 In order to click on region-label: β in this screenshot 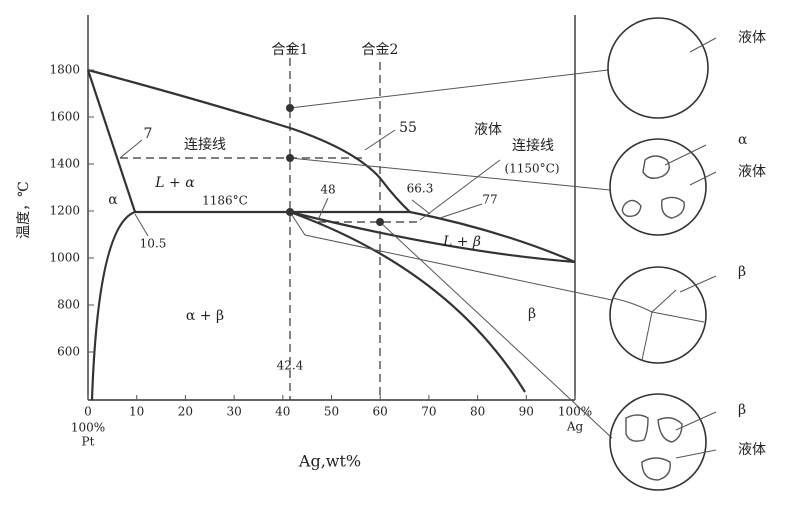, I will do `click(532, 314)`.